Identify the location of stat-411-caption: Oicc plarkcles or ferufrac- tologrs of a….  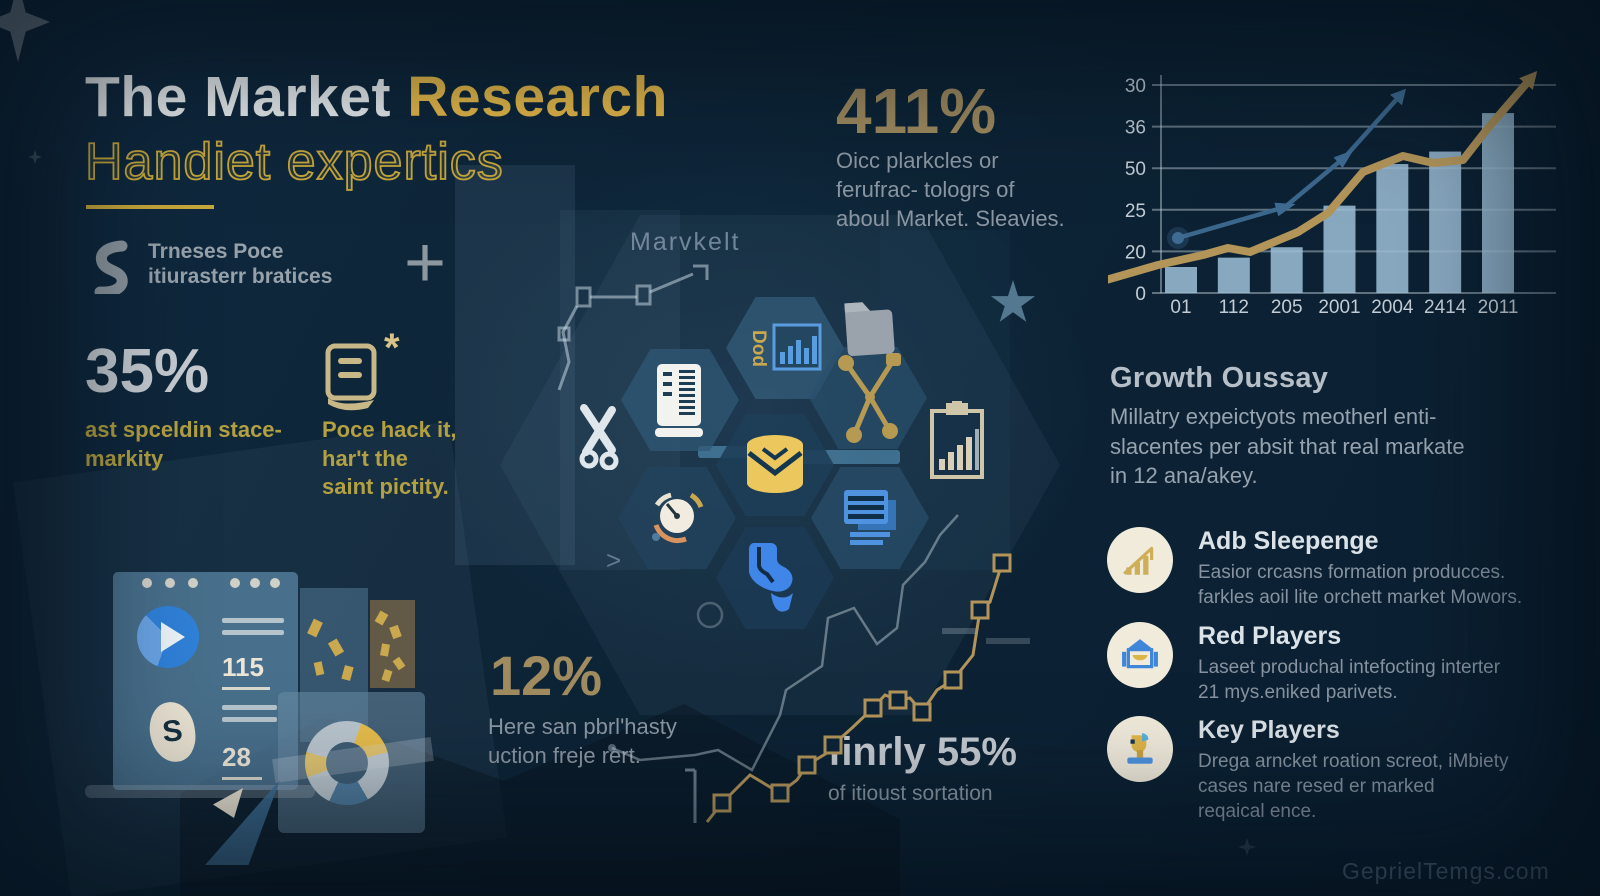
(950, 190).